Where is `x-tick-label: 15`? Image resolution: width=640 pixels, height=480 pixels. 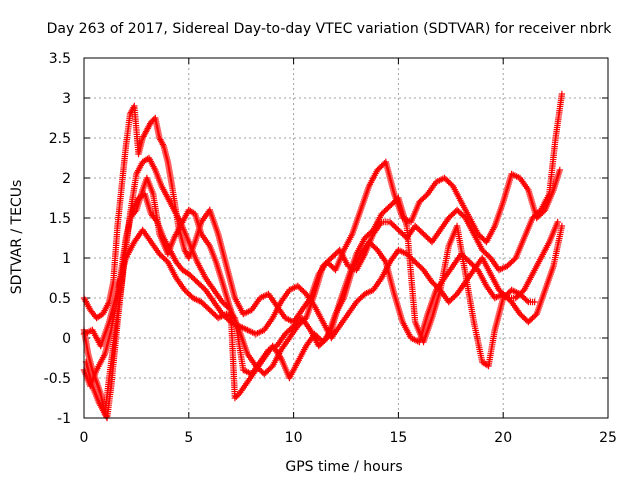 x-tick-label: 15 is located at coordinates (398, 438).